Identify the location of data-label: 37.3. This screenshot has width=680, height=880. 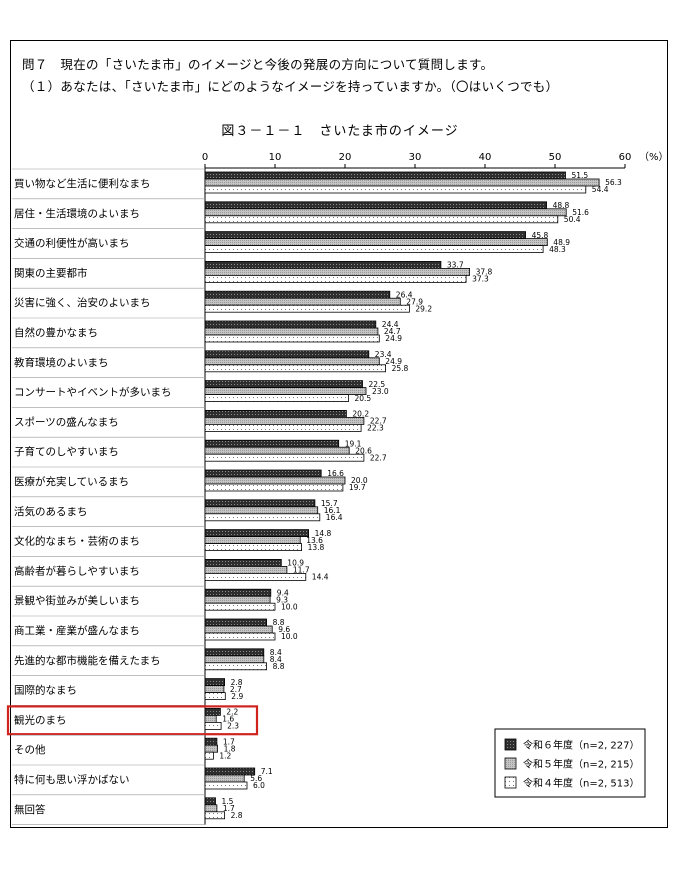
(480, 279).